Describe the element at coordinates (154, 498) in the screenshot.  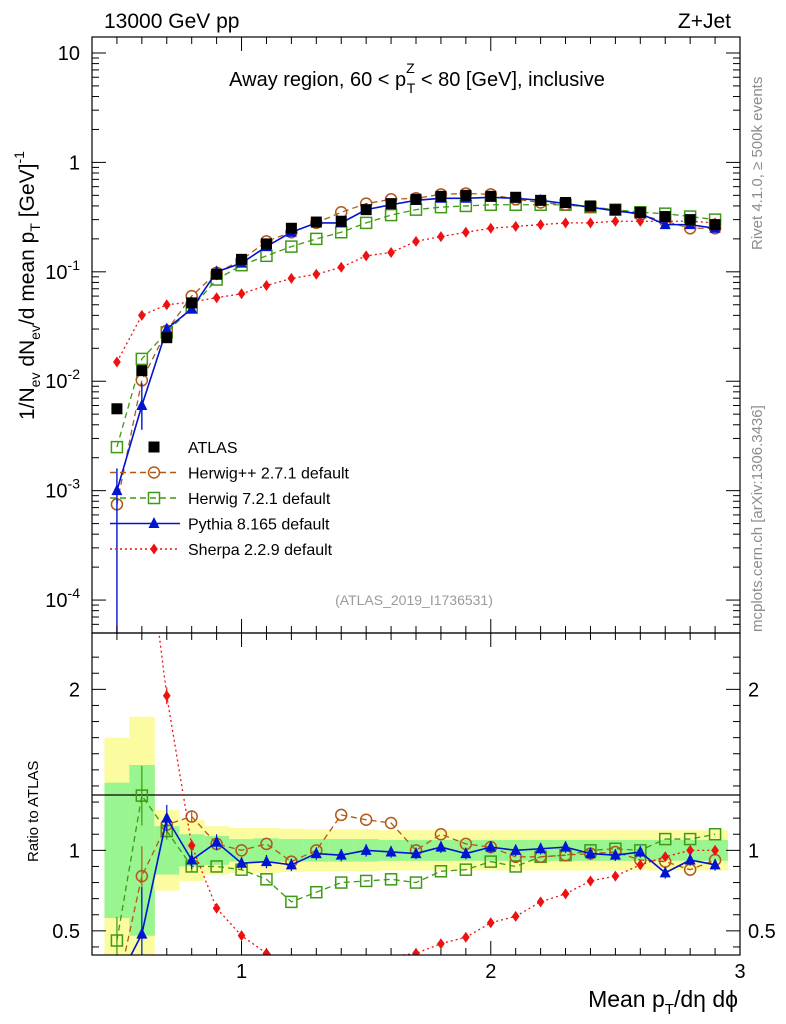
I see `legend-marker-herwig-7-2-1-default` at that location.